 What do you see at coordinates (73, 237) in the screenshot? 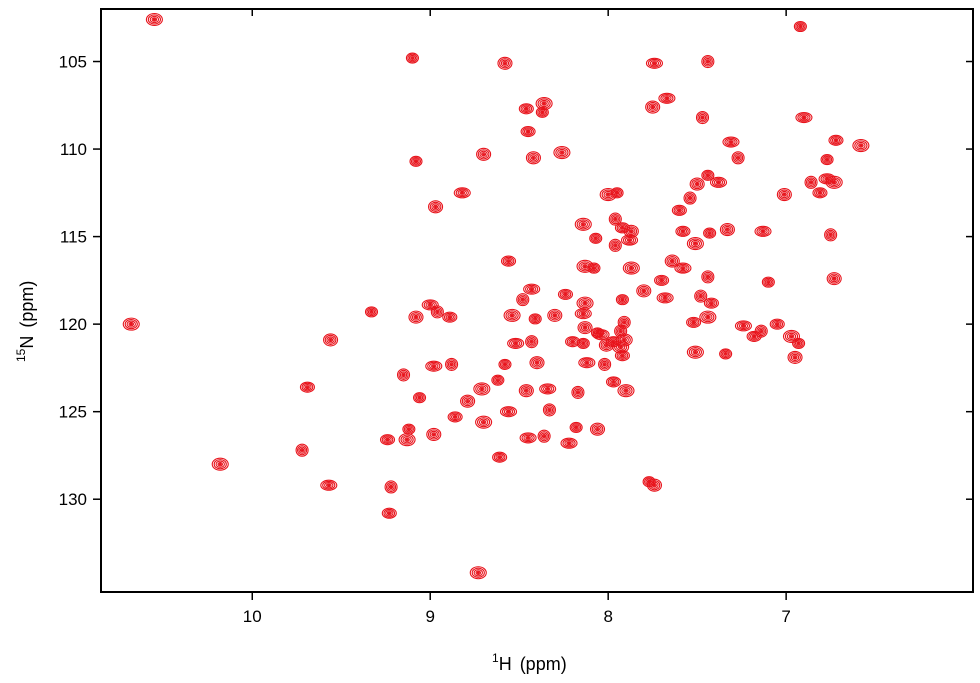
I see `y-tick-label: 115` at bounding box center [73, 237].